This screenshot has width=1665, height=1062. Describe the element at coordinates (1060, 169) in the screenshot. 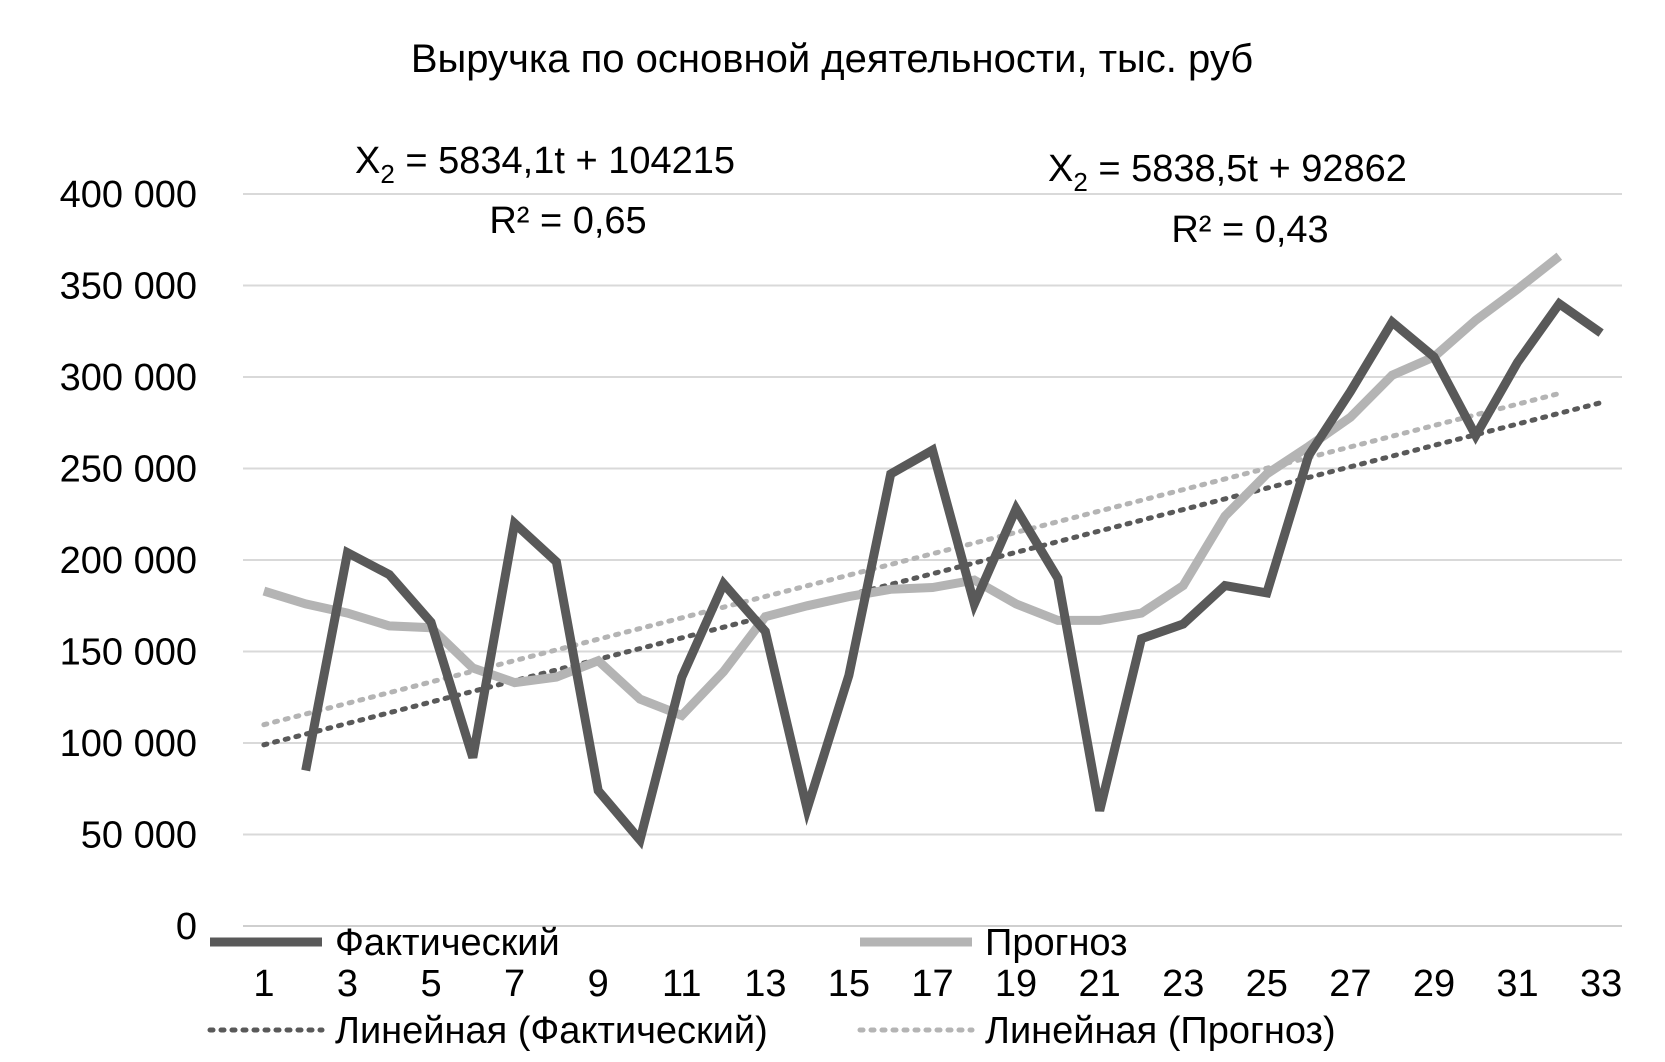

I see `equation-2-symbol: X` at that location.